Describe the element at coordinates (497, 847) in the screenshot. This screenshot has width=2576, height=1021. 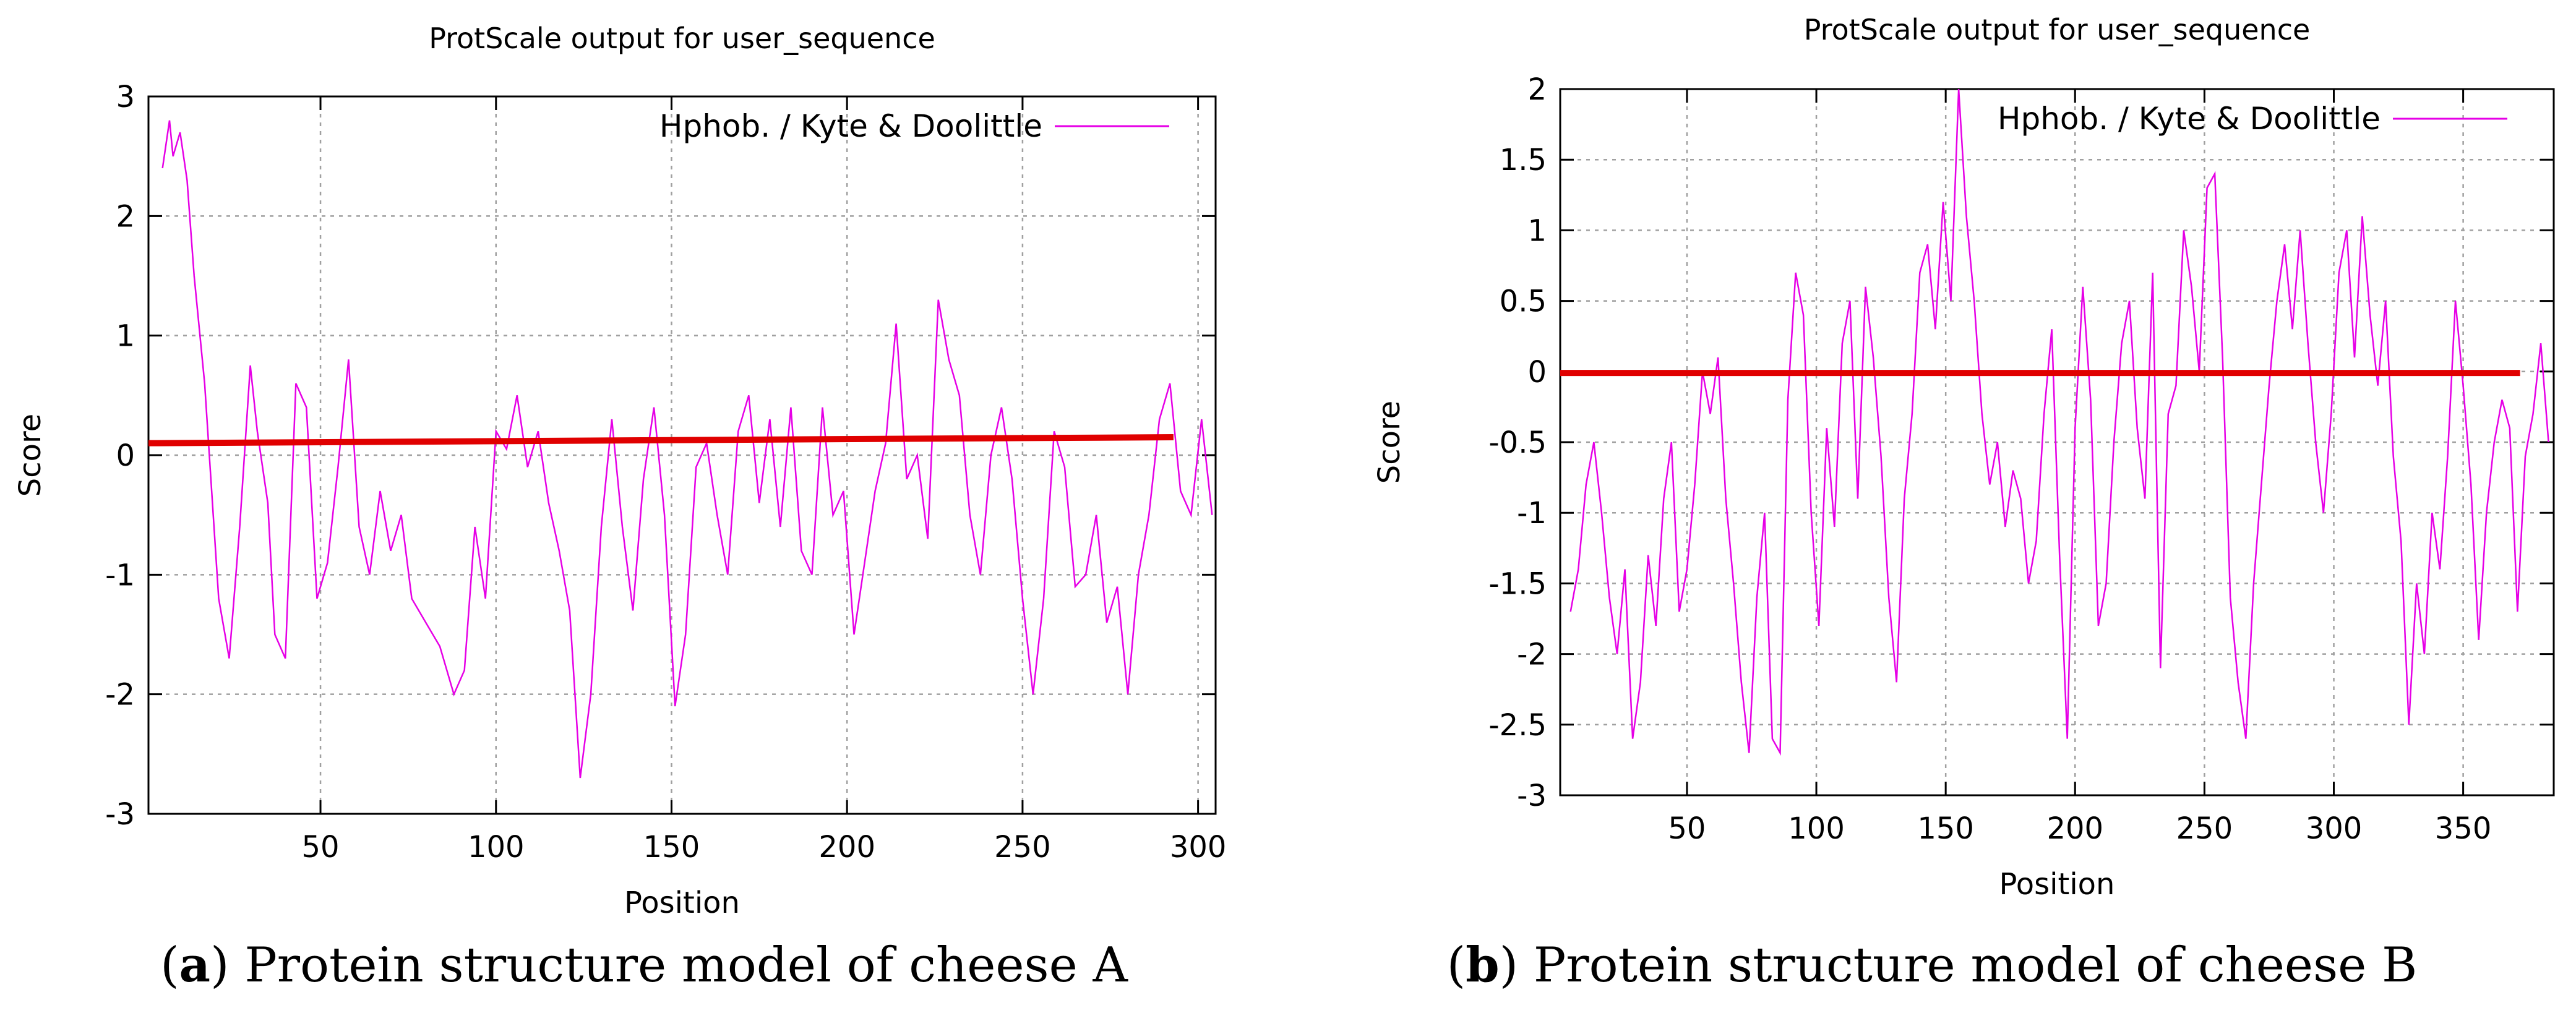
I see `chart-a-x-tick-label: 100` at that location.